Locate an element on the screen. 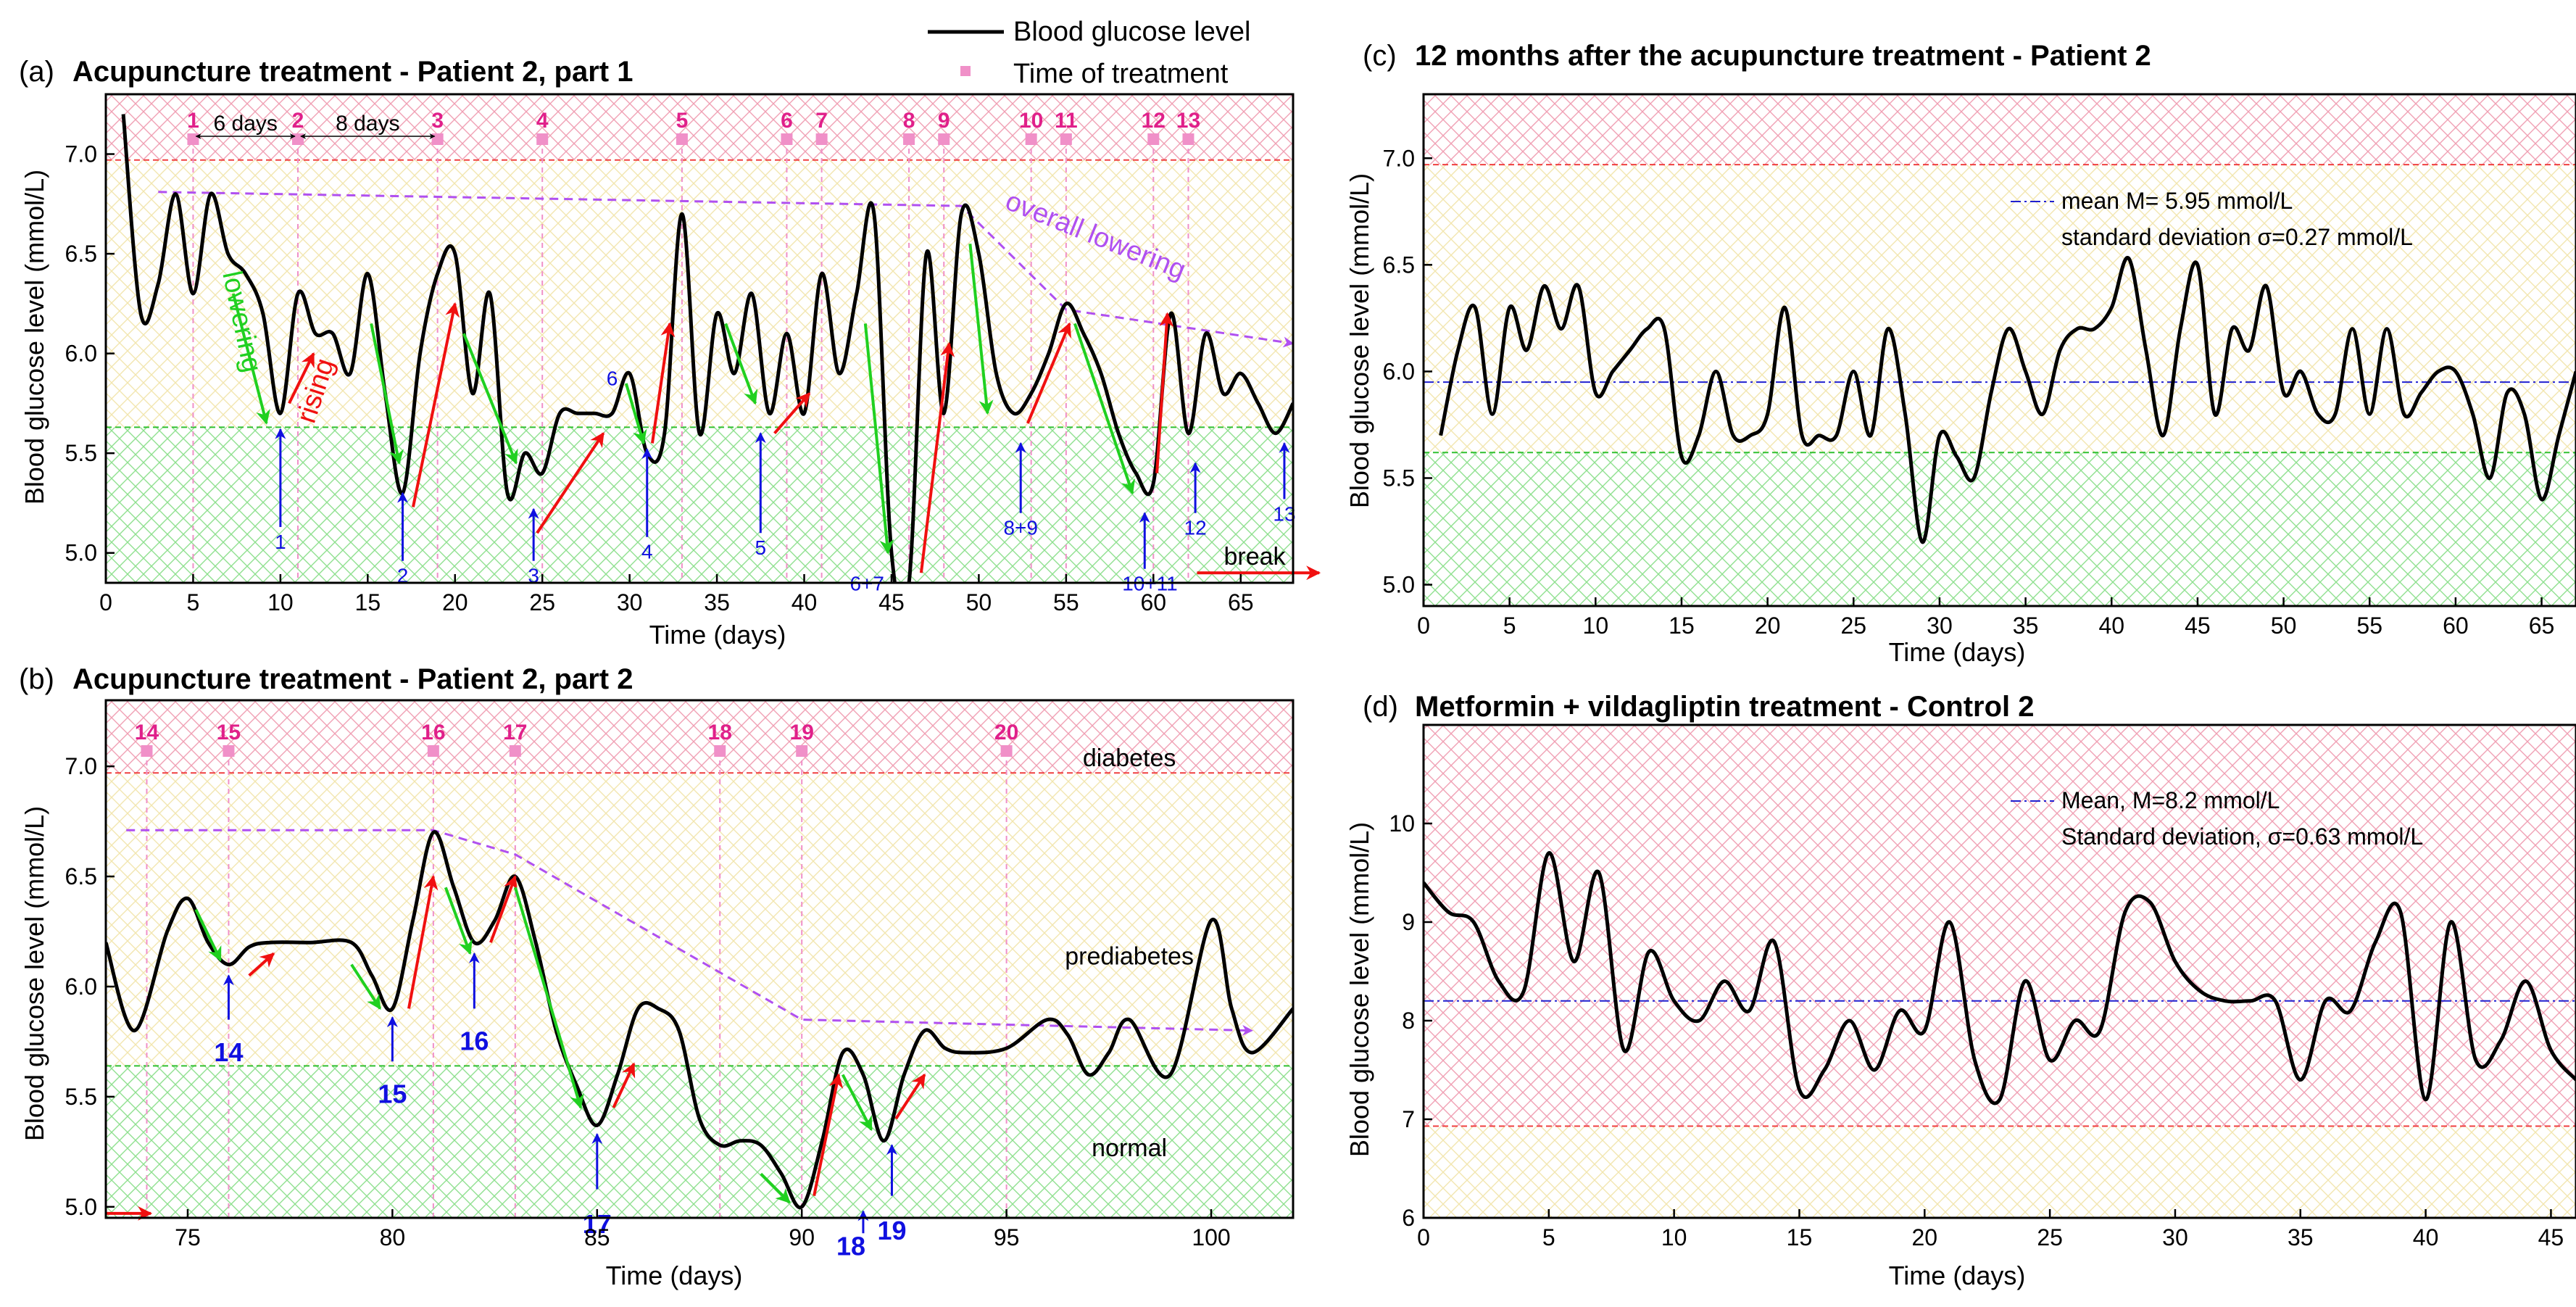 This screenshot has width=2576, height=1307. treatment-arrow-label: 4 is located at coordinates (647, 552).